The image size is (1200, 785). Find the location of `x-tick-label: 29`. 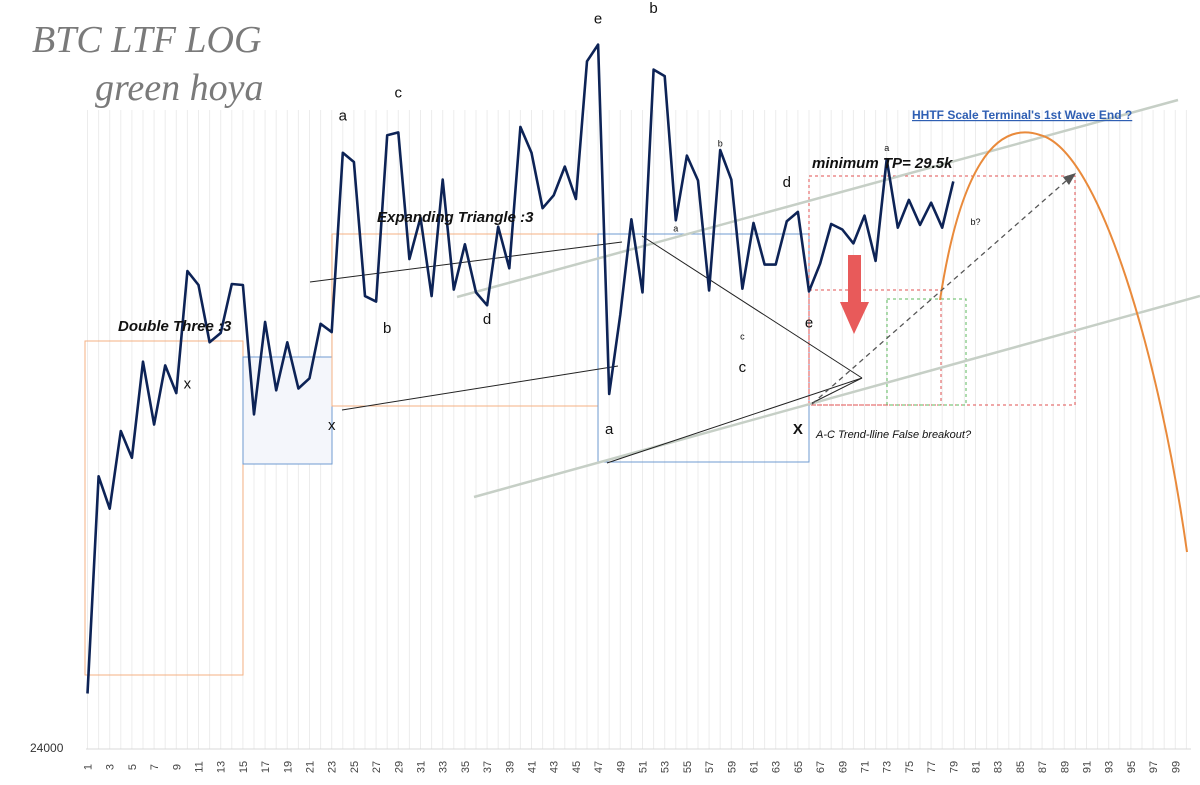

x-tick-label: 29 is located at coordinates (399, 767).